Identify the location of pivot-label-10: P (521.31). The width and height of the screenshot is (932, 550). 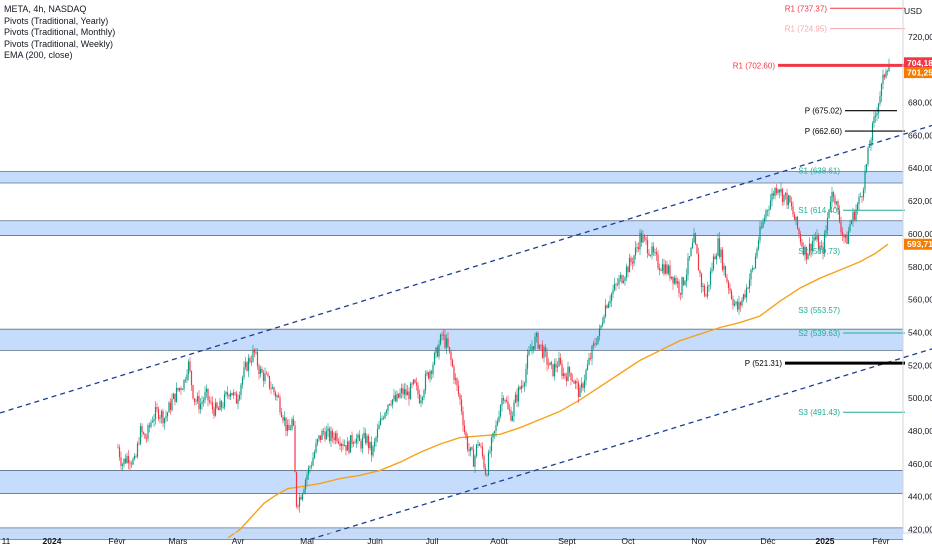
(764, 363).